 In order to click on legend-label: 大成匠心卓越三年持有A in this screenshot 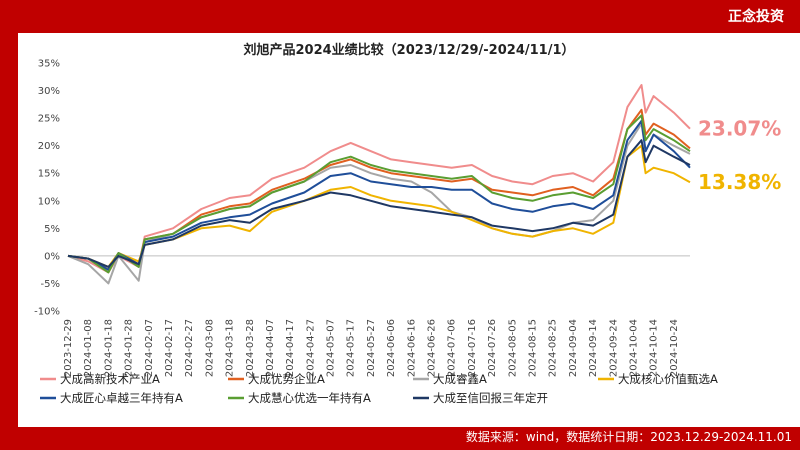, I will do `click(121, 398)`.